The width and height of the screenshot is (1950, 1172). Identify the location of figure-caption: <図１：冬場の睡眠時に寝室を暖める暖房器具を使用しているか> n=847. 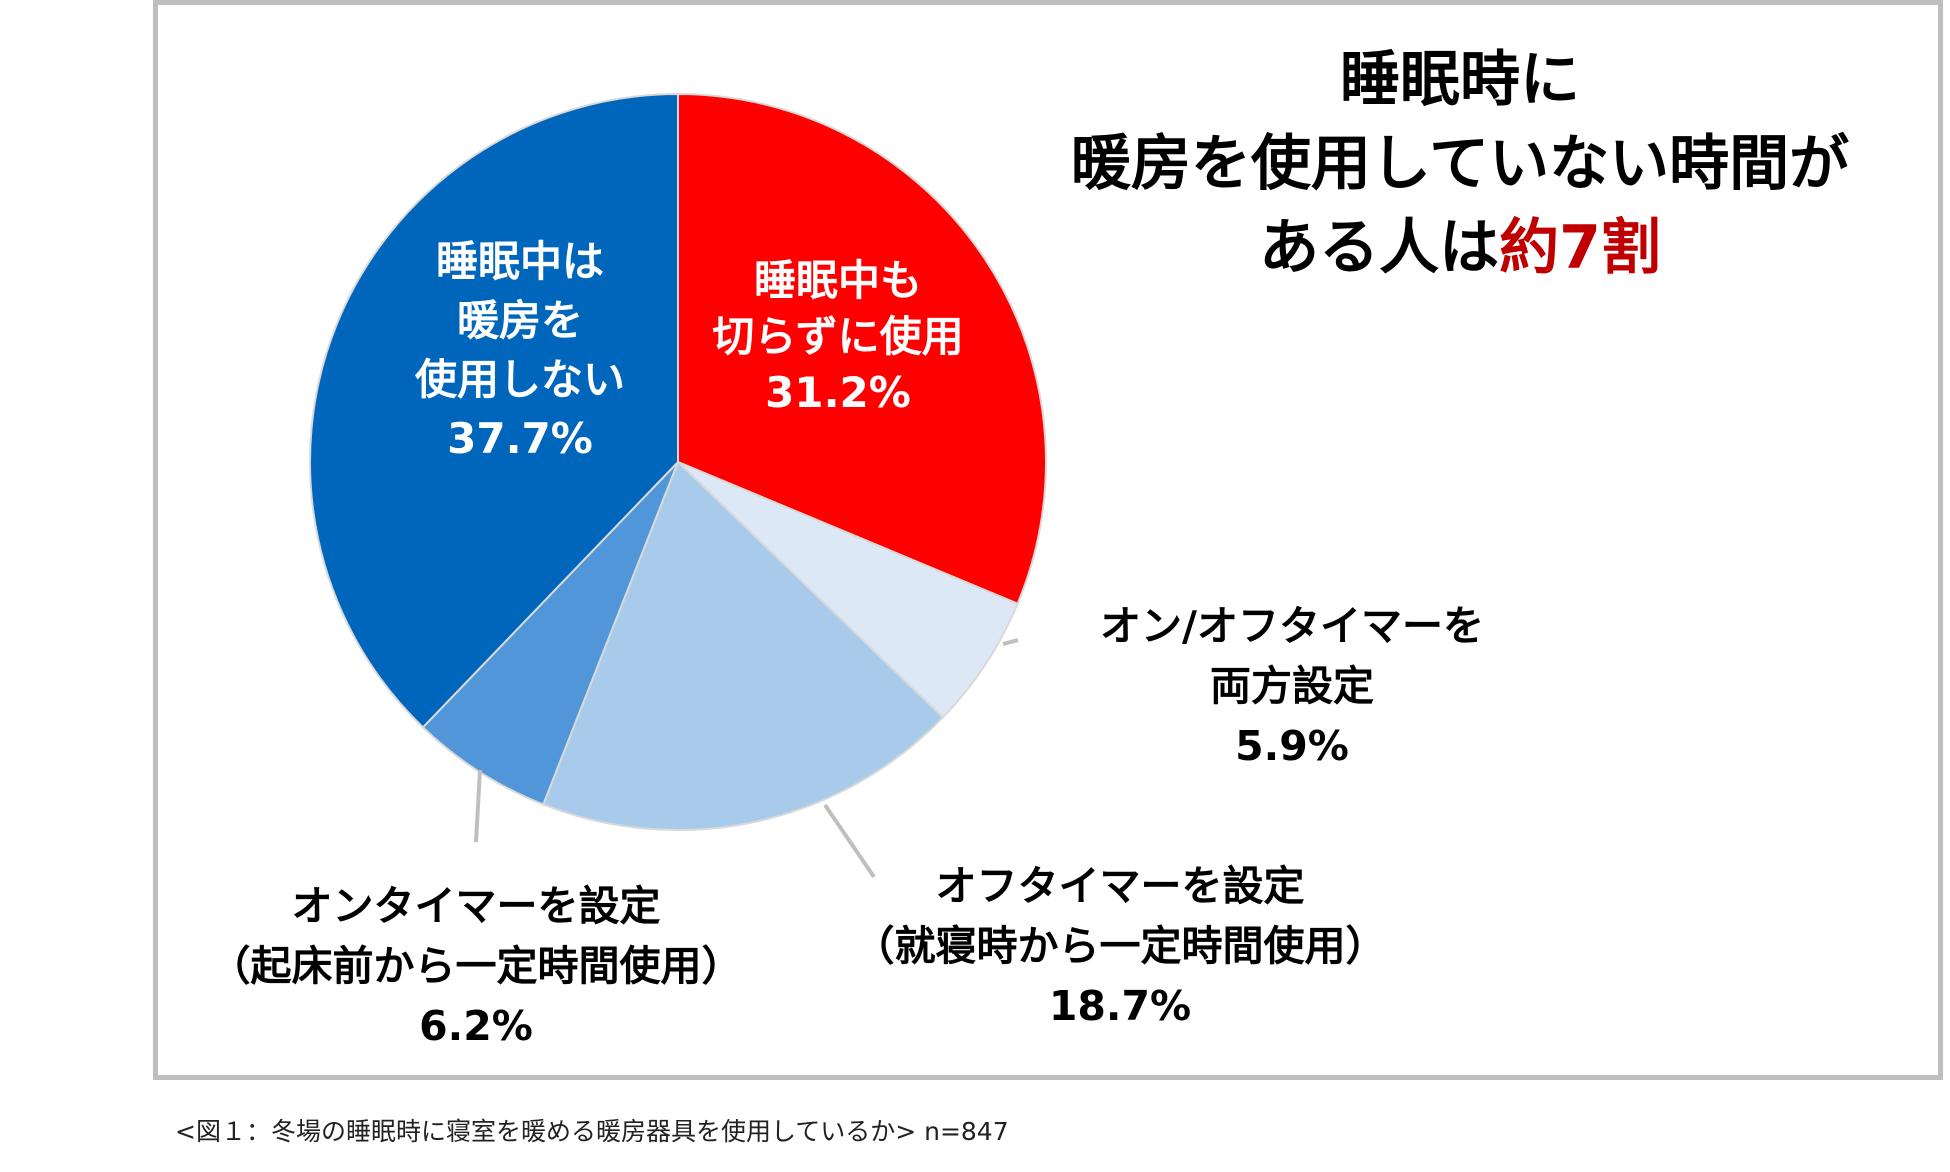
(592, 1131).